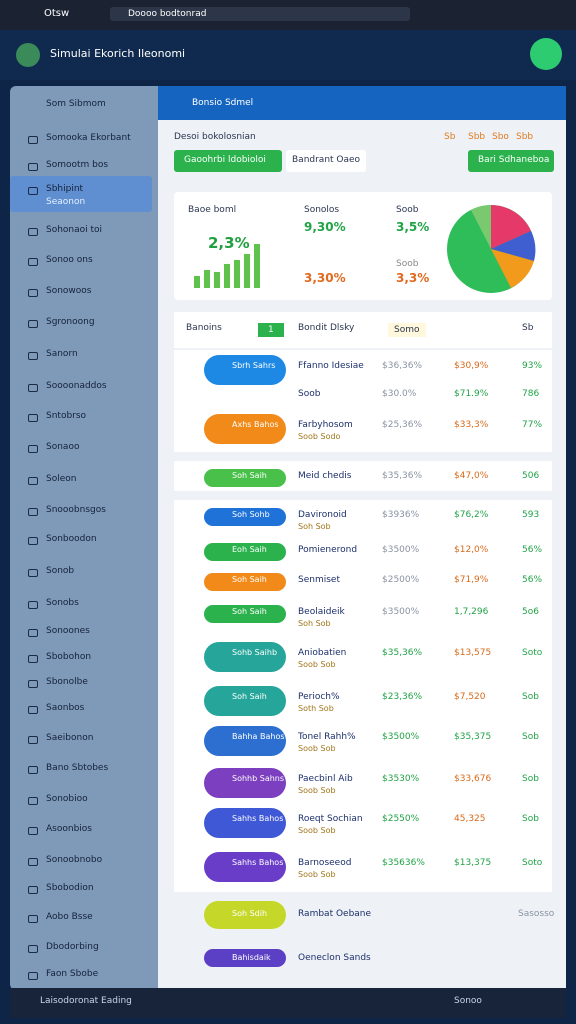 The height and width of the screenshot is (1024, 576). Describe the element at coordinates (86, 1001) in the screenshot. I see `footer-text: Laisodoronat Eading` at that location.